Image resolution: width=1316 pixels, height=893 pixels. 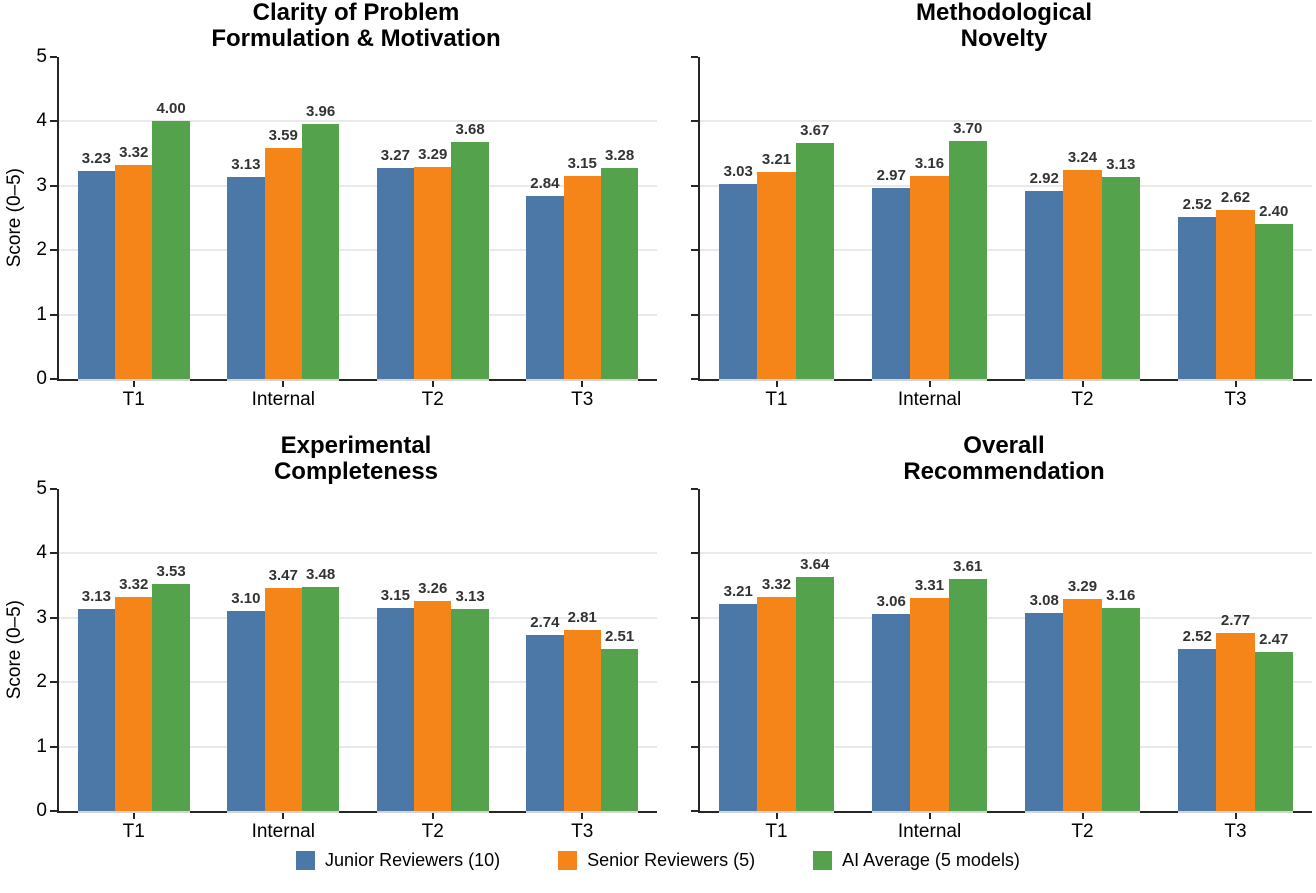 What do you see at coordinates (1197, 636) in the screenshot?
I see `bar-value-label: 2.52` at bounding box center [1197, 636].